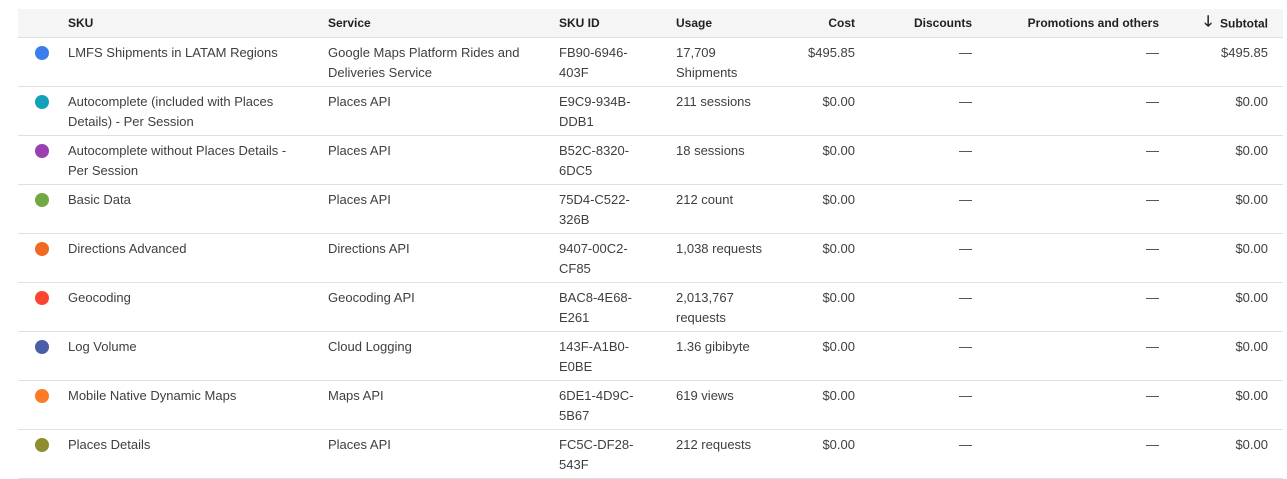  I want to click on header-color, so click(43, 23).